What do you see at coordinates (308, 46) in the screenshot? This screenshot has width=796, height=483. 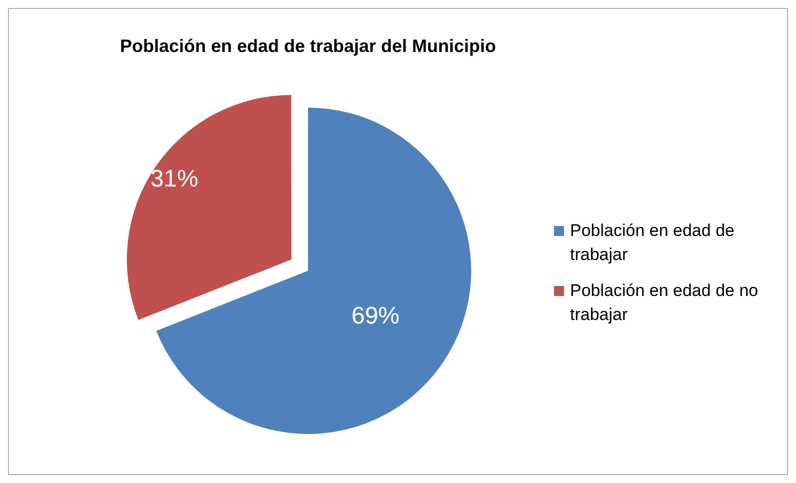 I see `chart-title: Población en edad de trabajar del Municipio` at bounding box center [308, 46].